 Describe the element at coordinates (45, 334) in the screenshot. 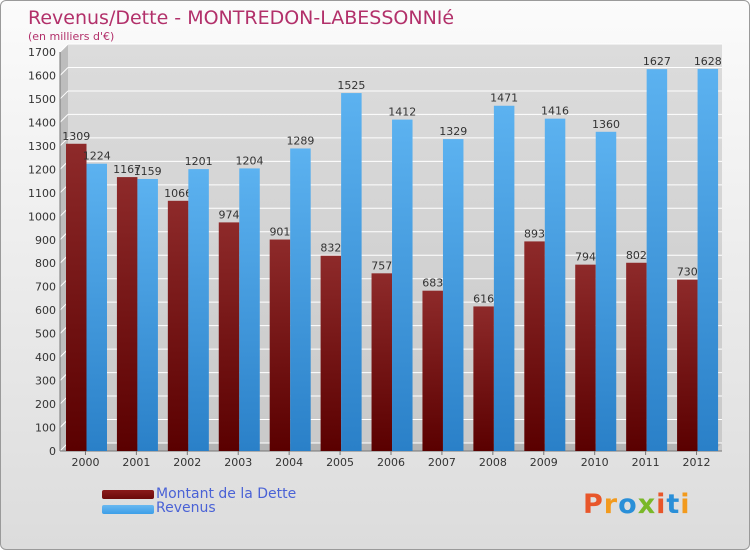

I see `y-tick-label: 500` at that location.